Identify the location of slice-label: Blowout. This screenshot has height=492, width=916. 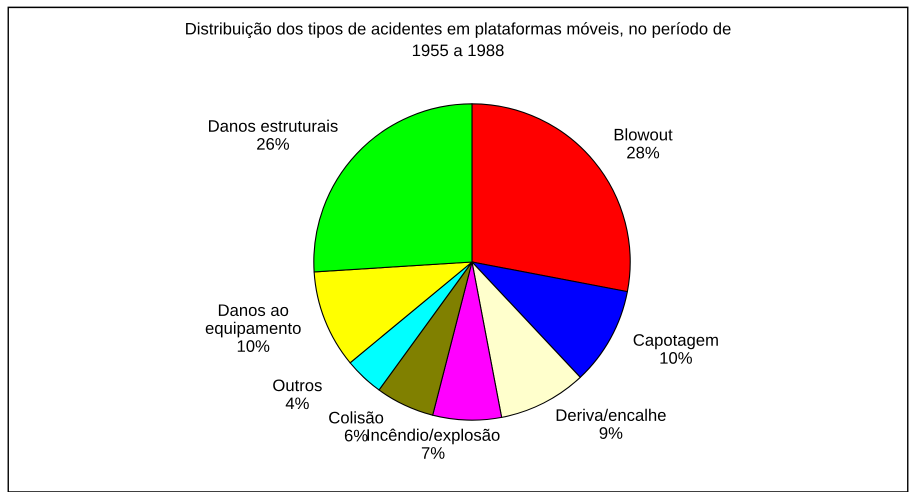
(643, 134).